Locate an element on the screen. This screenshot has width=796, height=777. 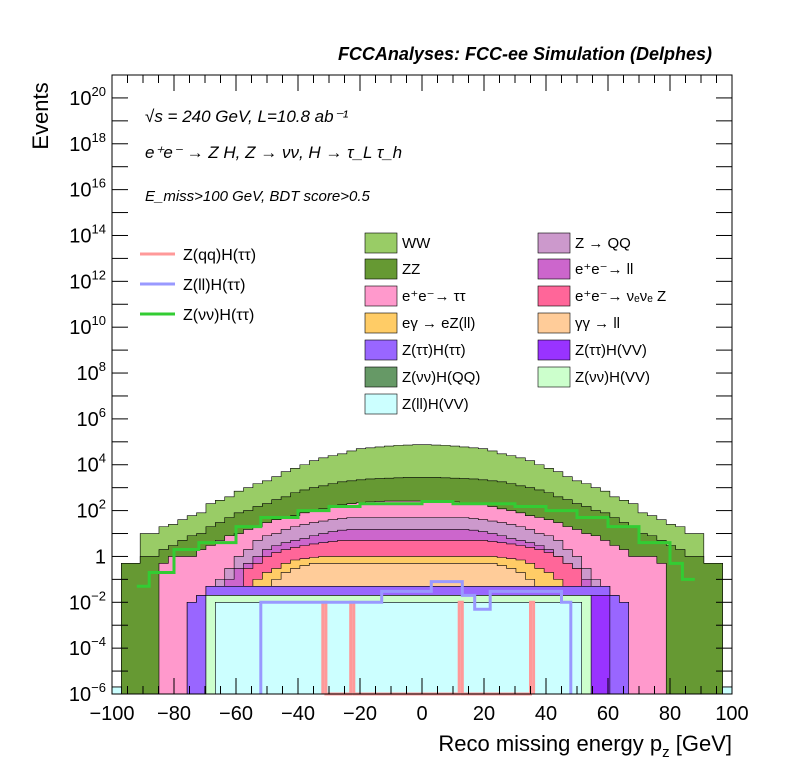
y-axis-label: Events is located at coordinates (40, 115).